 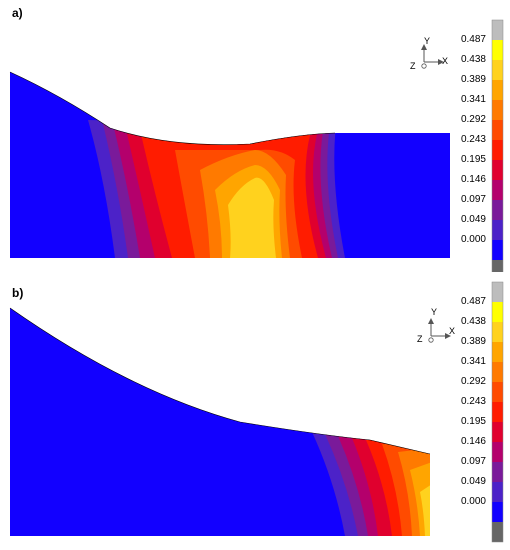 What do you see at coordinates (17, 13) in the screenshot?
I see `panel-a-label: a)` at bounding box center [17, 13].